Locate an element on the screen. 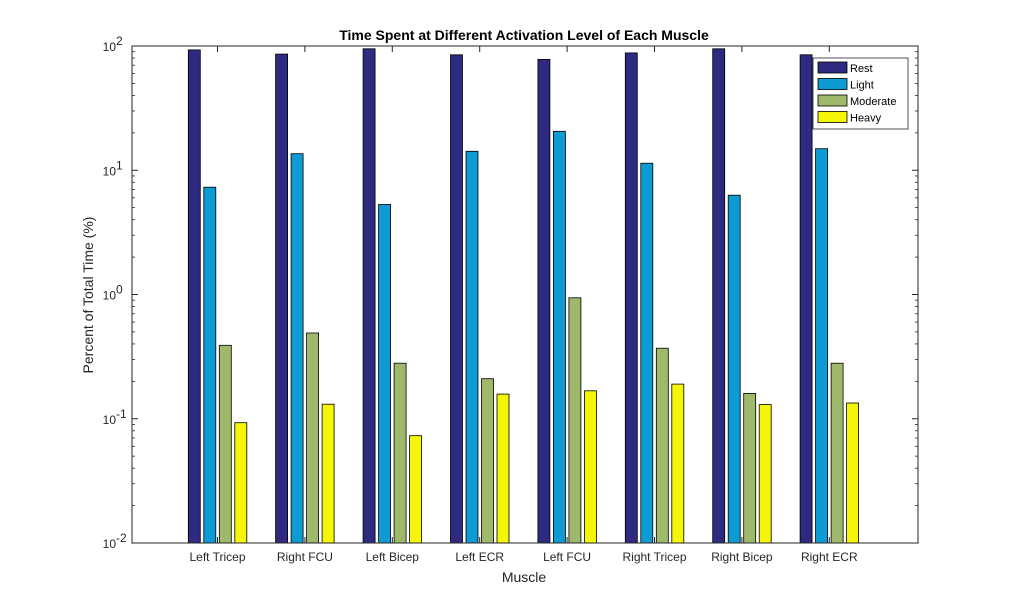 Image resolution: width=1014 pixels, height=609 pixels. bar-moderate-right-fcu is located at coordinates (313, 438).